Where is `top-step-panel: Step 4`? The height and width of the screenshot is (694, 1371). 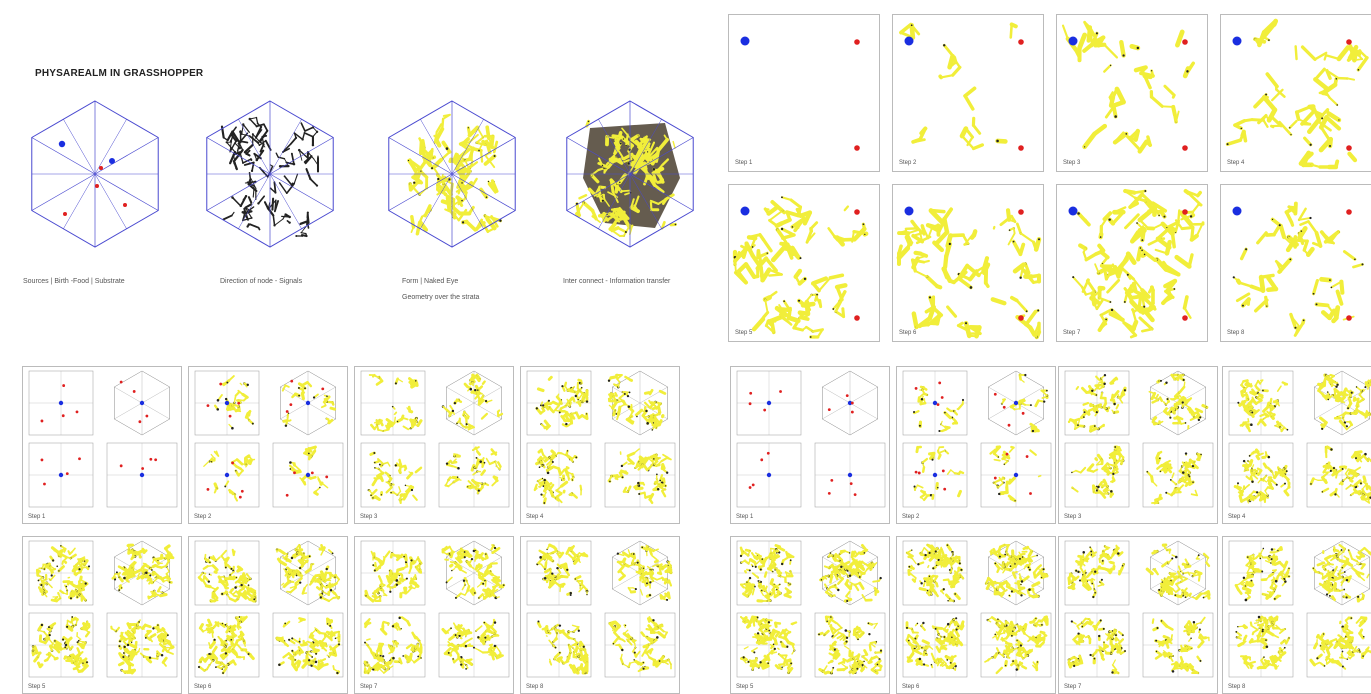 top-step-panel: Step 4 is located at coordinates (1295, 93).